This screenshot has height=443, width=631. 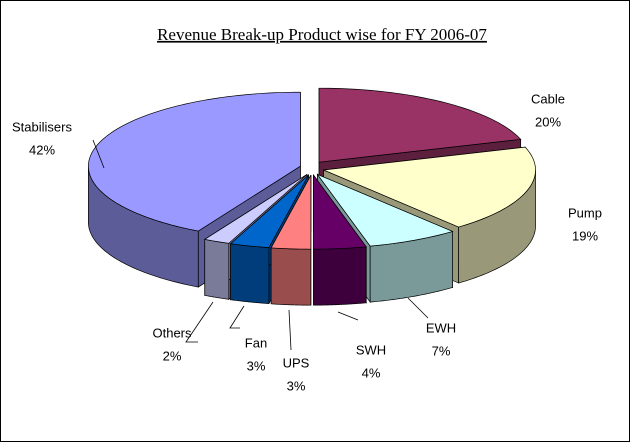 I want to click on category-label: SWH, so click(x=371, y=349).